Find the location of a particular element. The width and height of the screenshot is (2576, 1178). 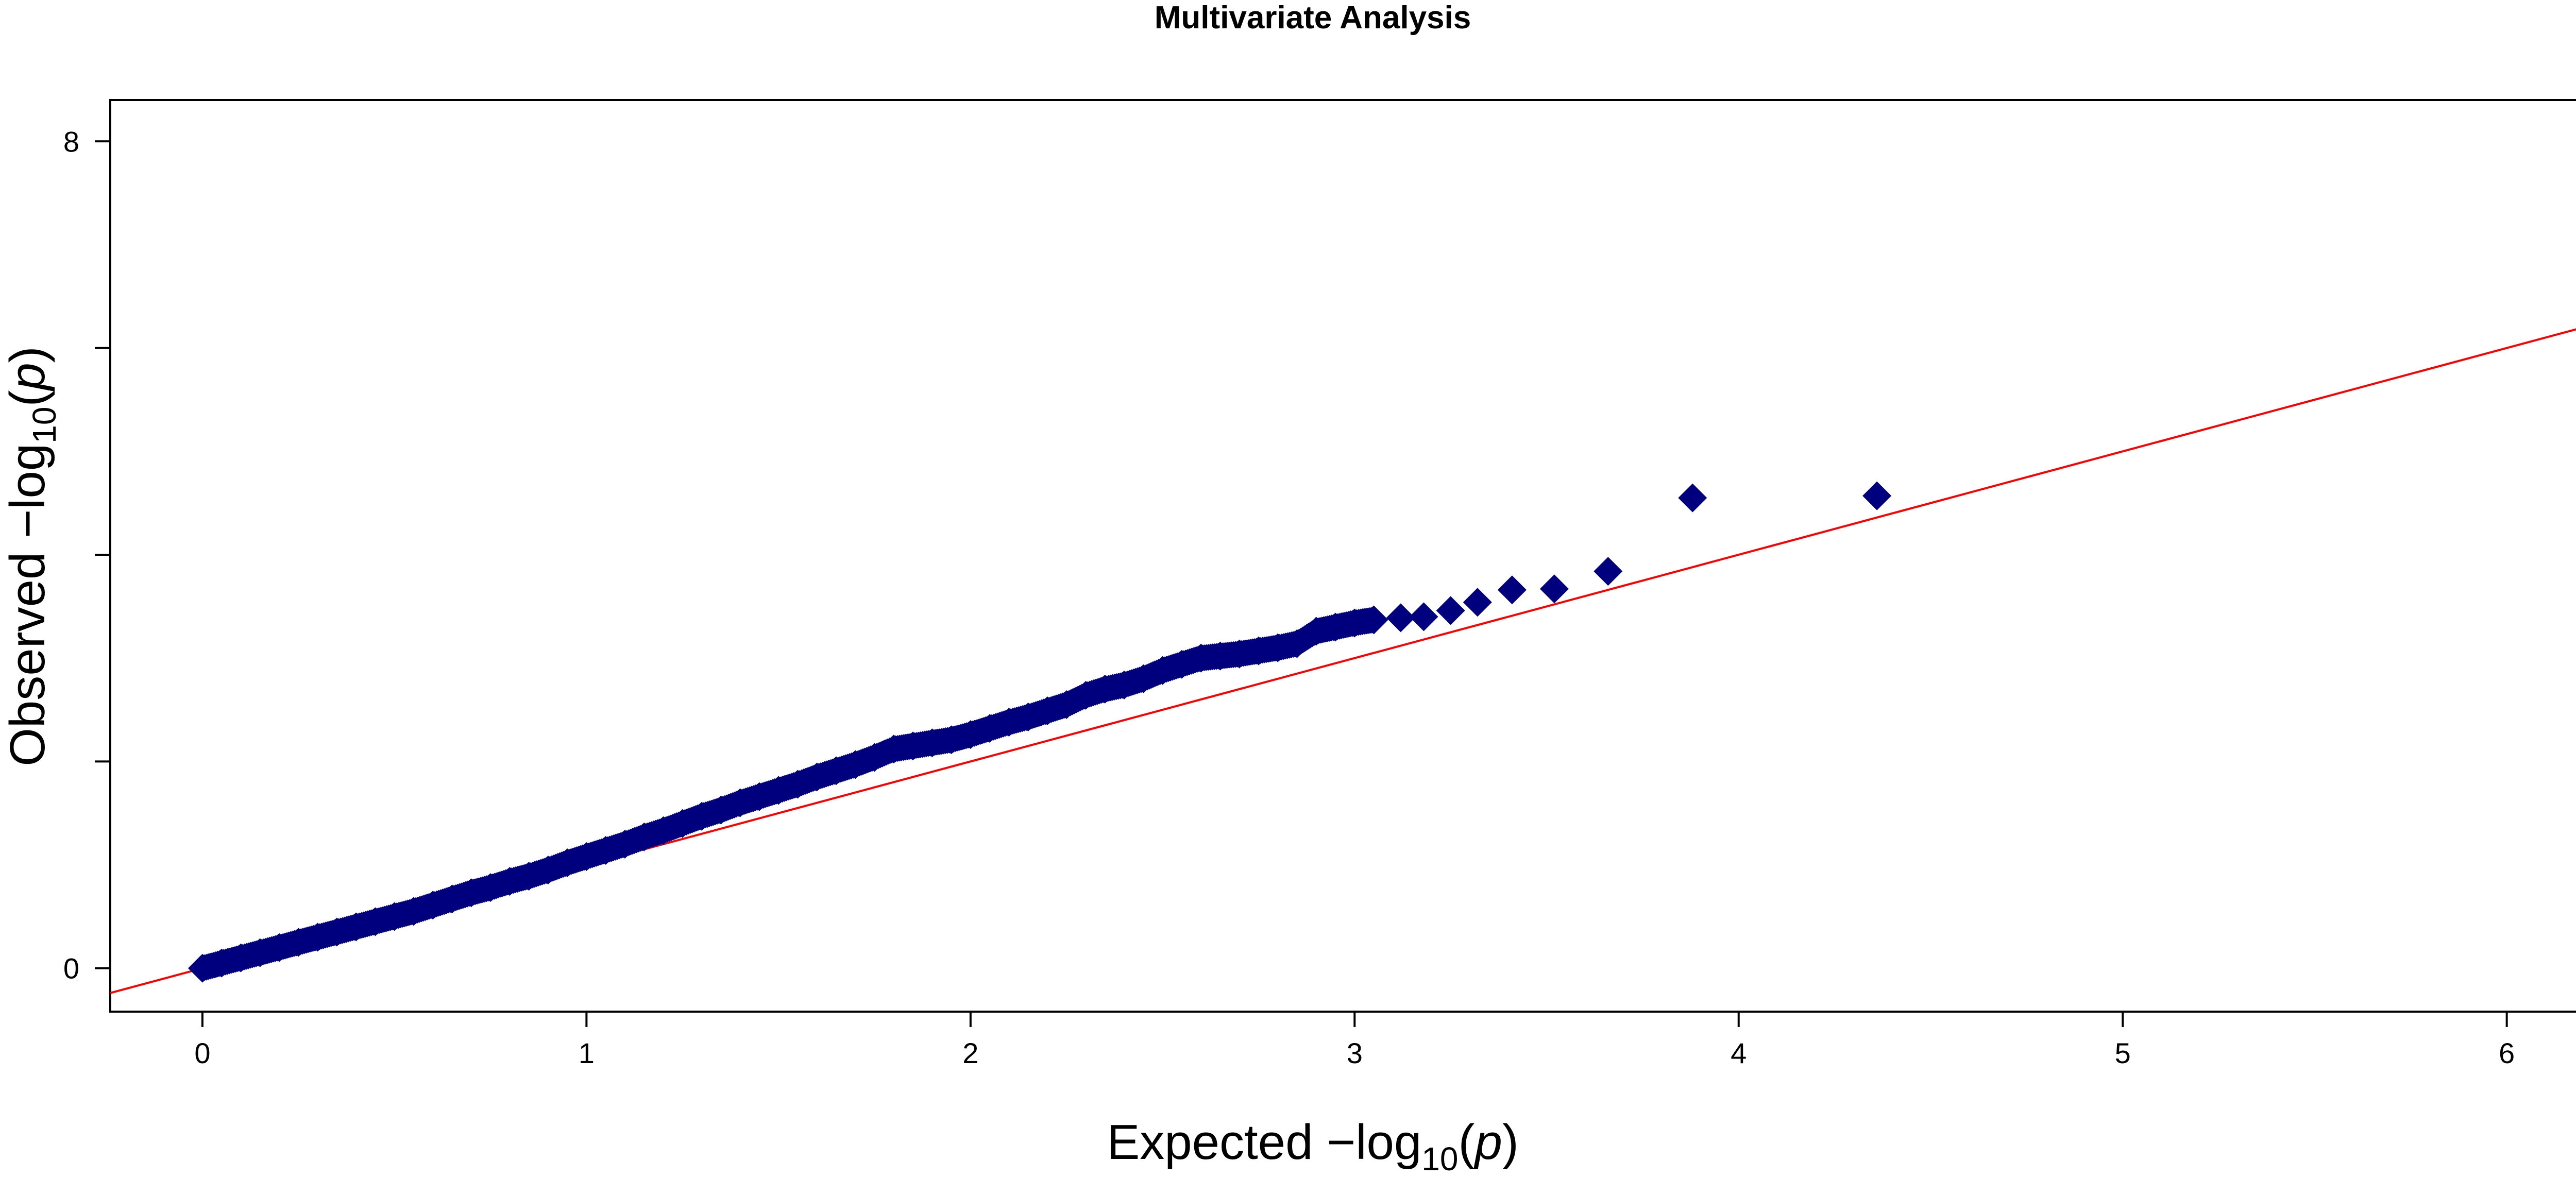

x-tick-label: 4 is located at coordinates (1739, 1053).